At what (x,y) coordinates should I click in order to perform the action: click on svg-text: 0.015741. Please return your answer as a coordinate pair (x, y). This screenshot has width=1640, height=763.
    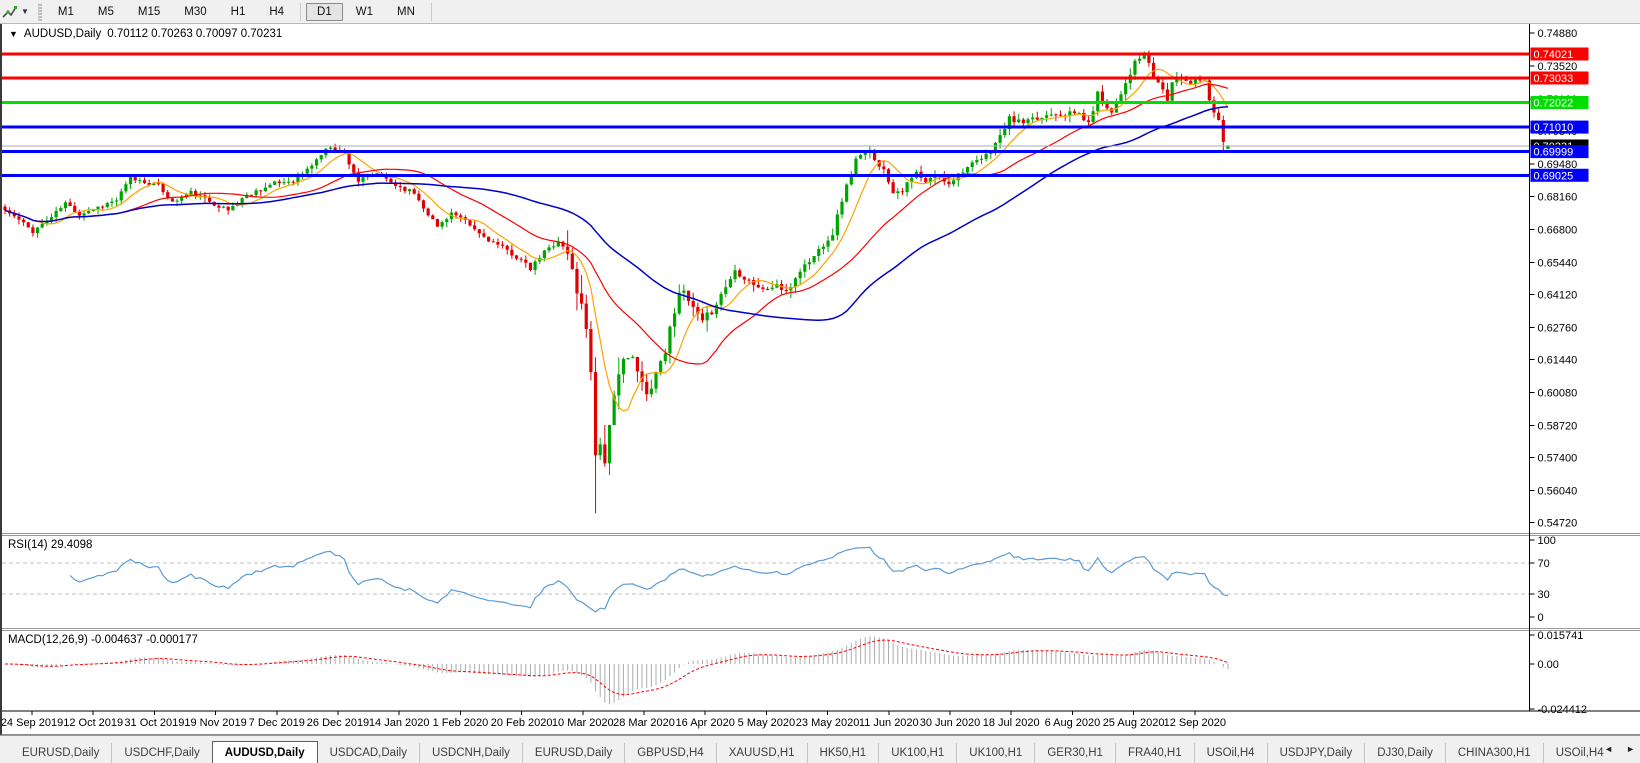
    Looking at the image, I should click on (1561, 636).